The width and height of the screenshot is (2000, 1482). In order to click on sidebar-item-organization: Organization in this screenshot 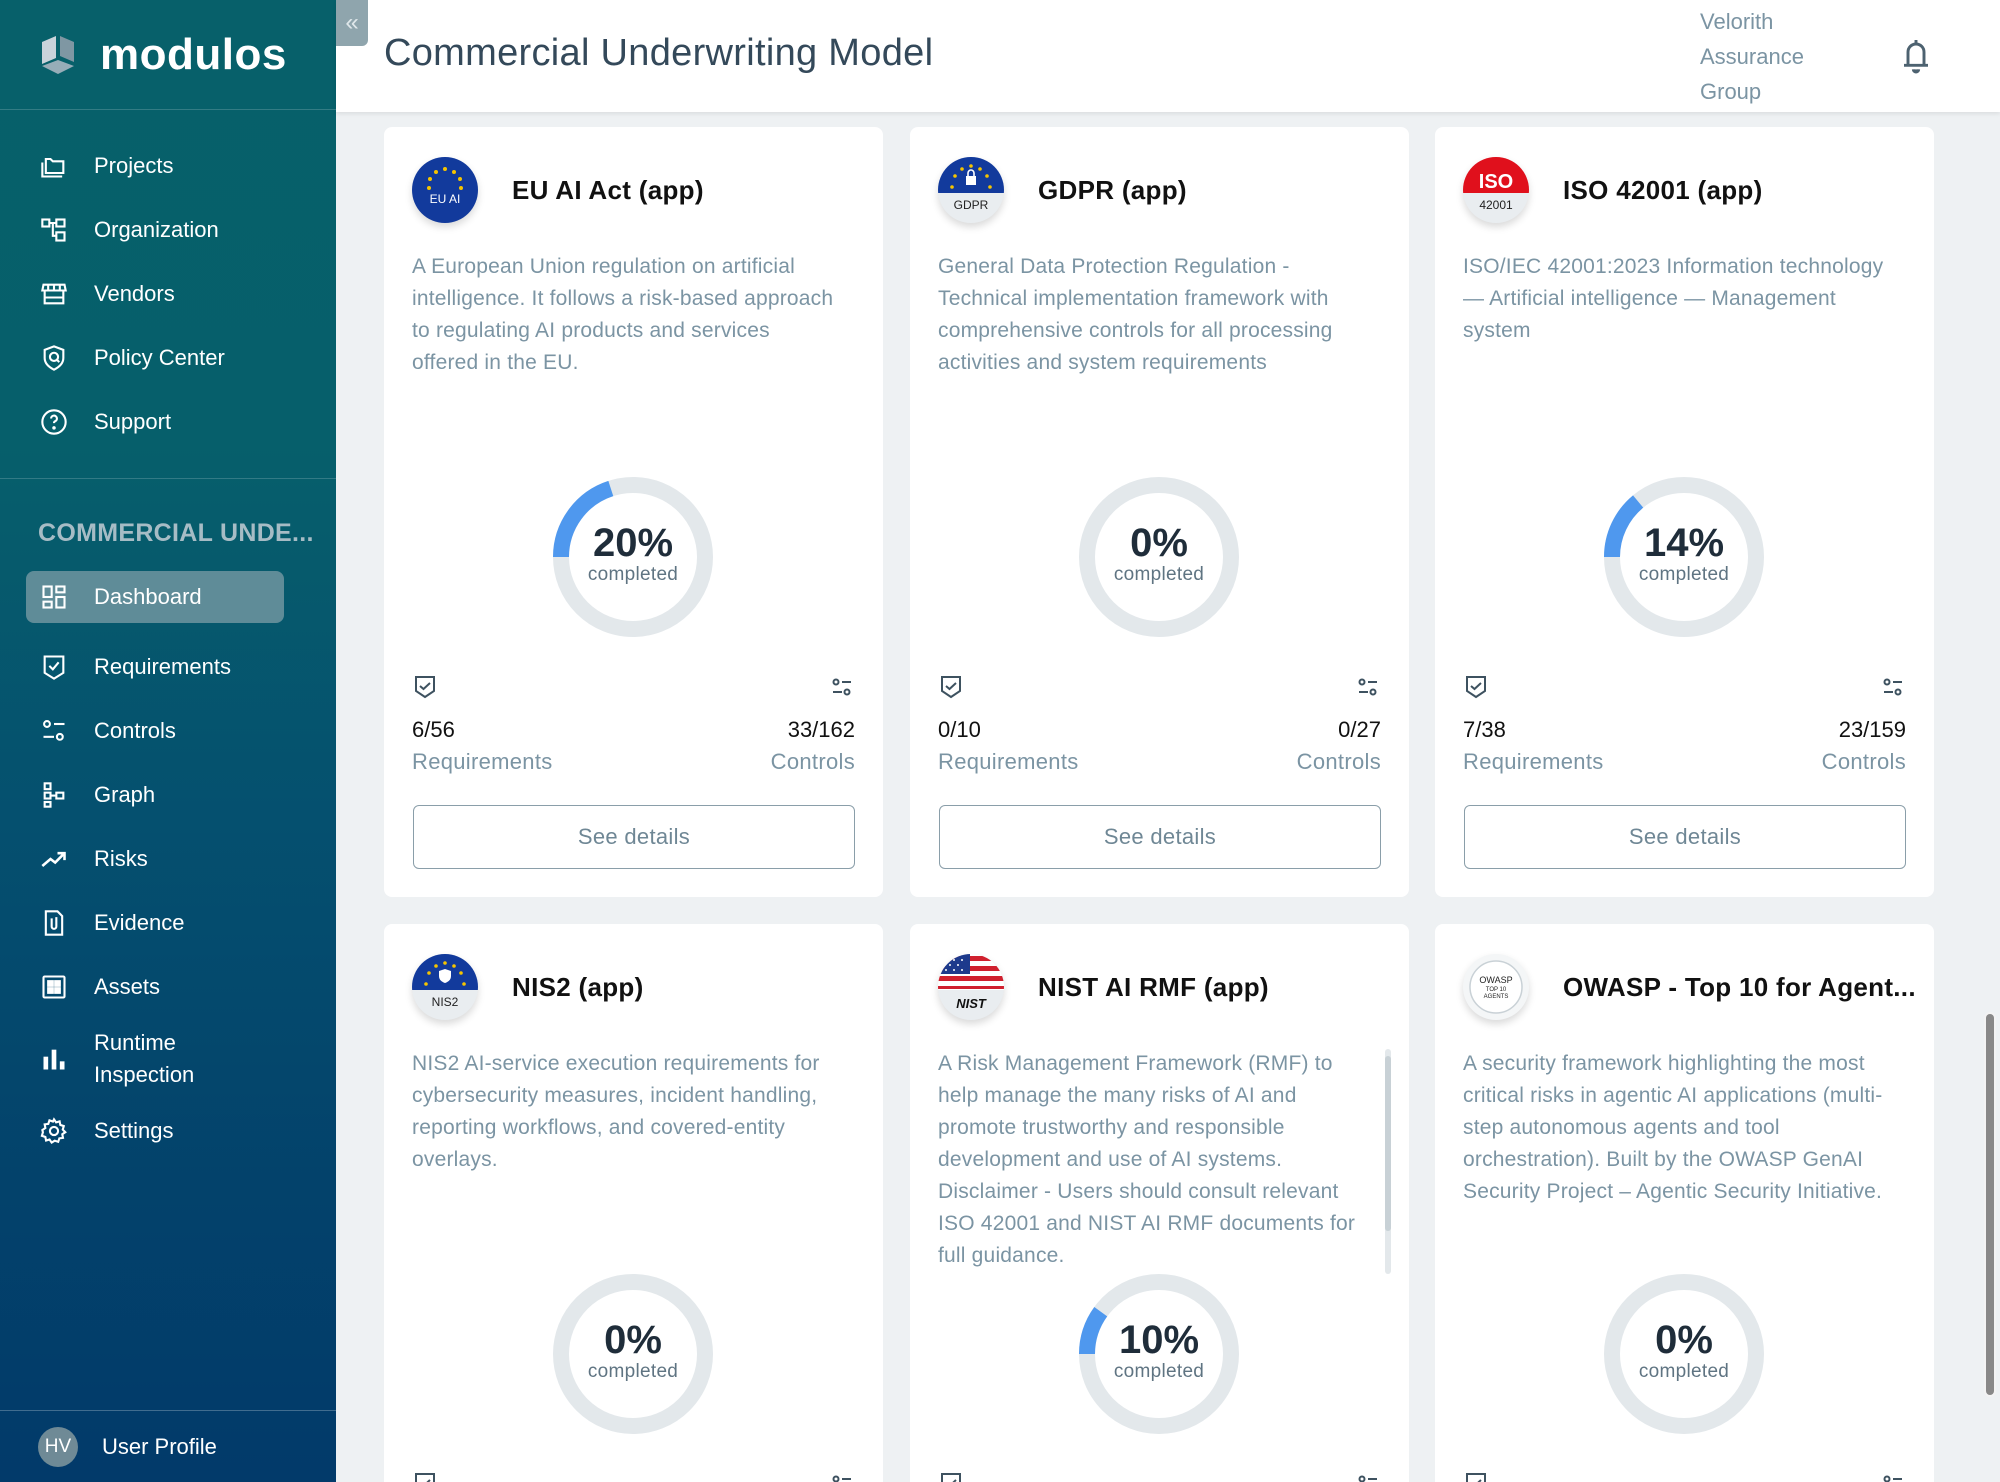, I will do `click(168, 230)`.